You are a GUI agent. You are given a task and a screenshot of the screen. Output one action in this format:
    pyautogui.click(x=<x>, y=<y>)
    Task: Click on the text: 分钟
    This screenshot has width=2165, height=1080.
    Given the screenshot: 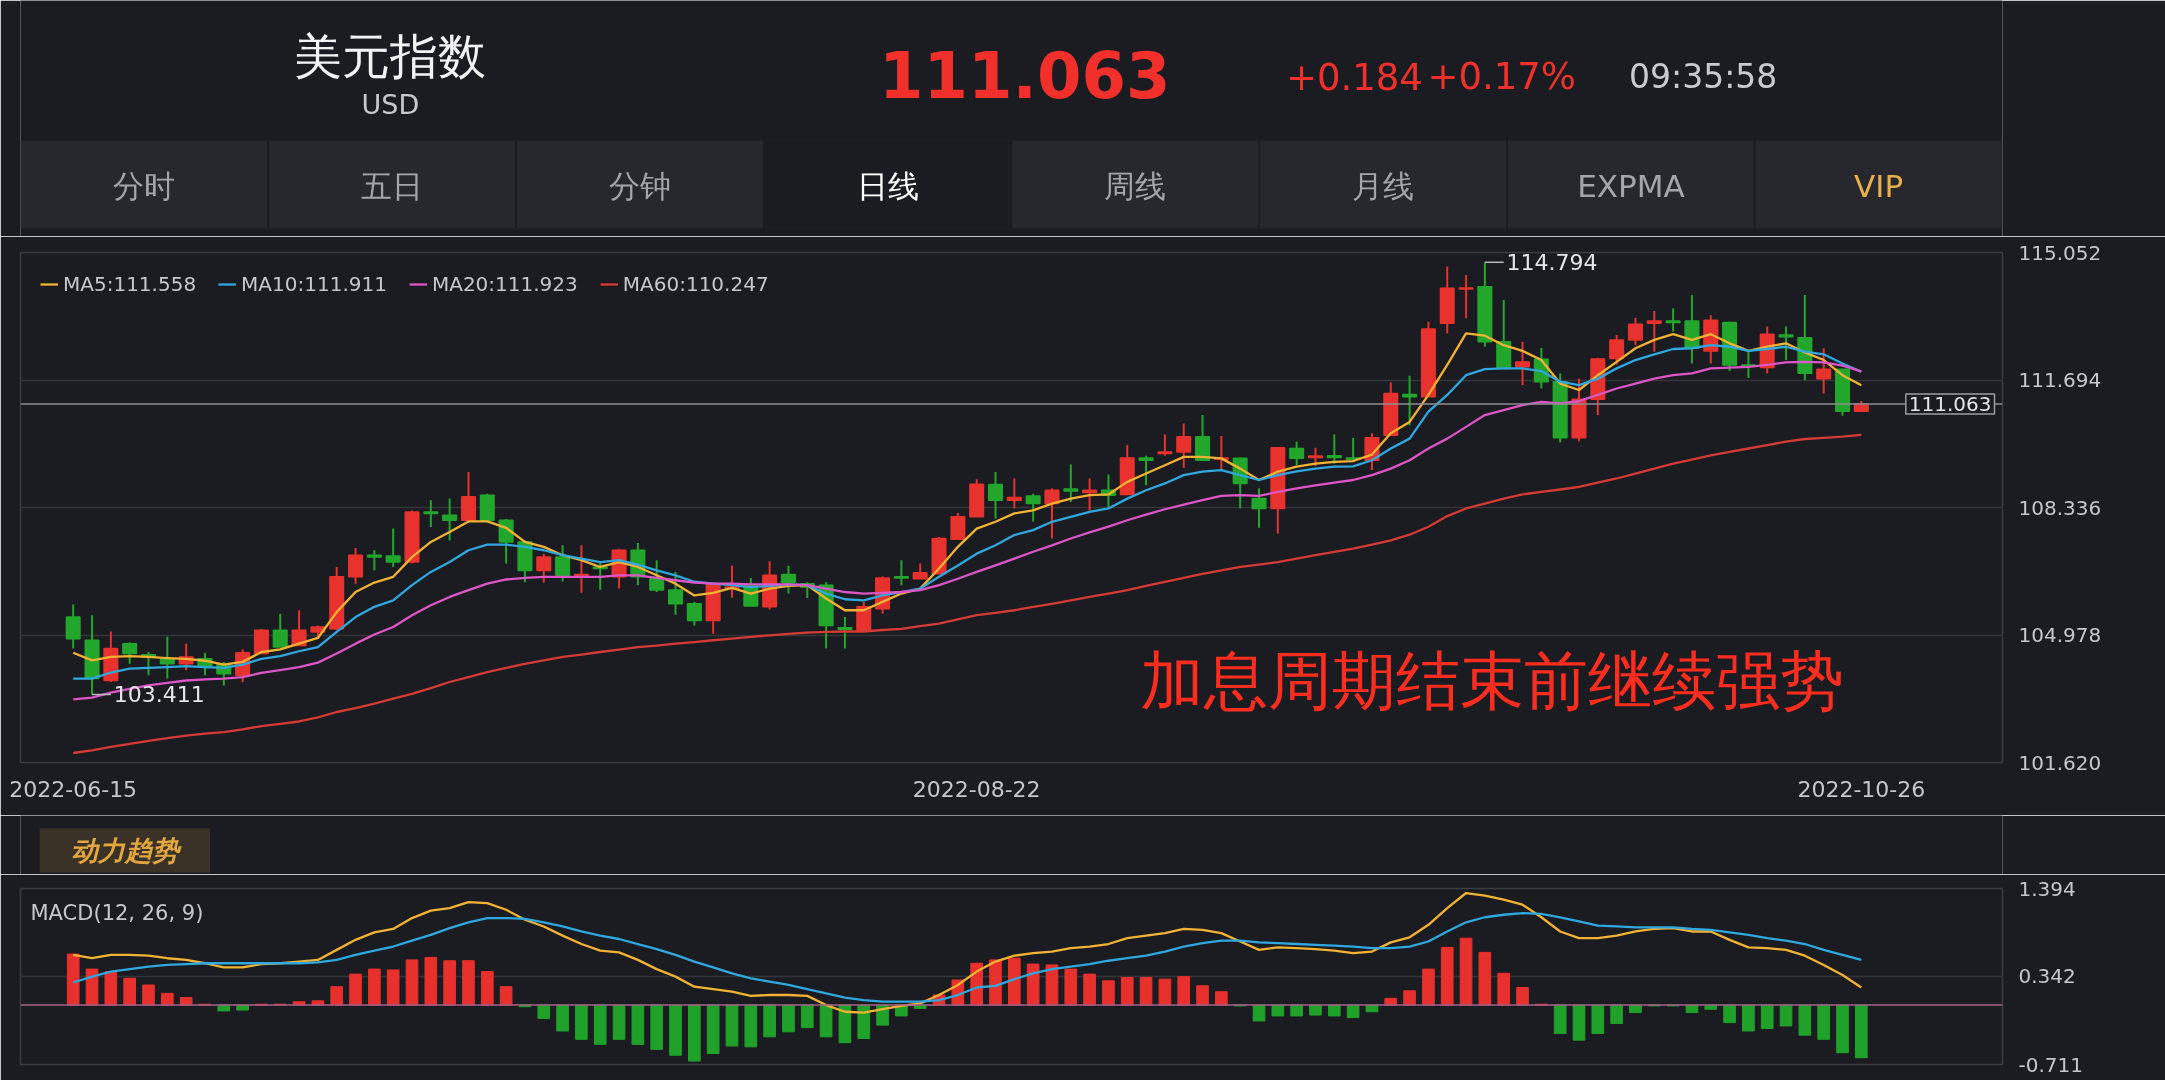 What is the action you would take?
    pyautogui.click(x=639, y=185)
    